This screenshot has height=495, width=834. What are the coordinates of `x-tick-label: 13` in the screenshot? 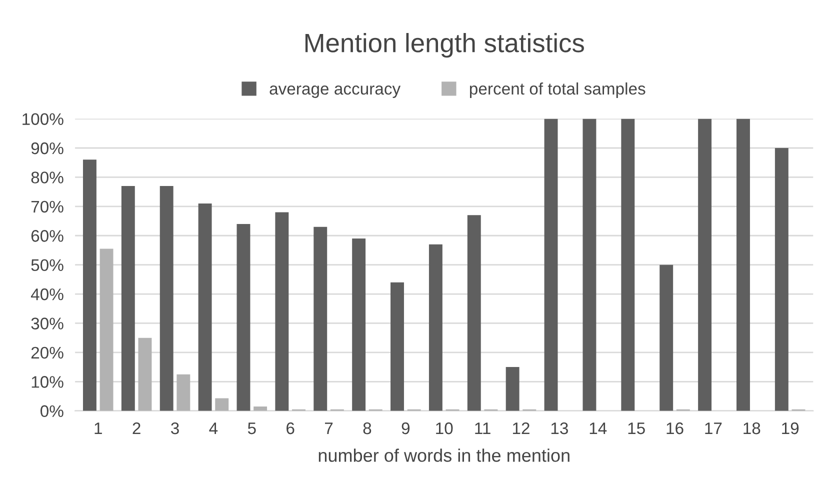 It's located at (559, 428).